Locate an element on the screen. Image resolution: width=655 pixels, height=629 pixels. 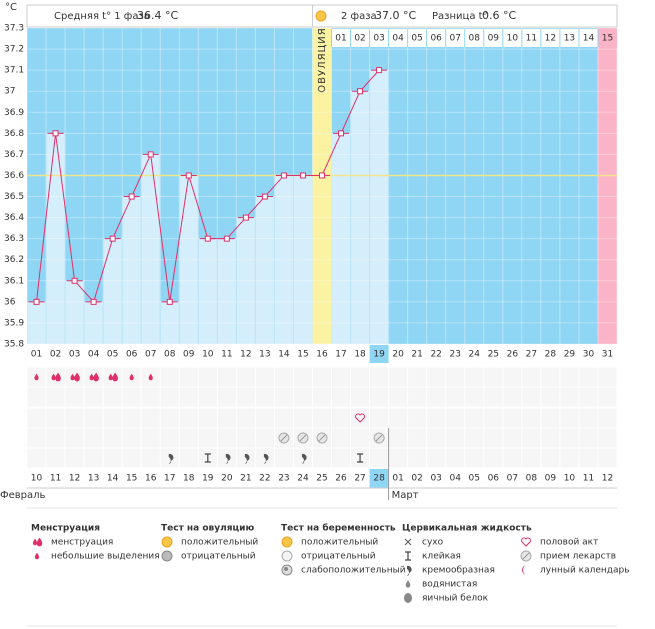
diff-value: 0.6 °C is located at coordinates (499, 15).